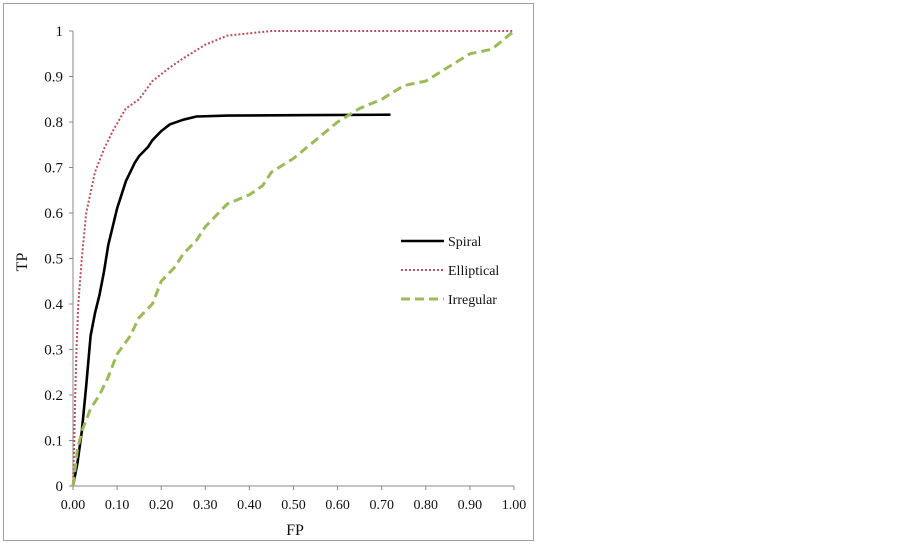 The width and height of the screenshot is (902, 545). I want to click on y-tick-label: 0.2, so click(53, 396).